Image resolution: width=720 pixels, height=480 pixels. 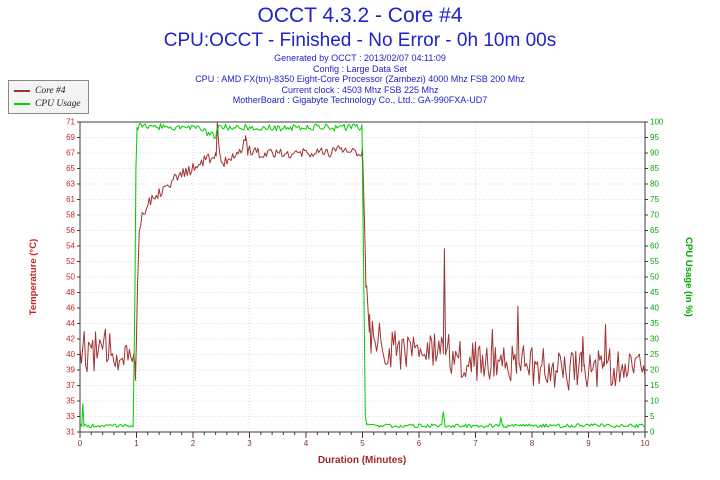 What do you see at coordinates (306, 443) in the screenshot?
I see `x-tick-label: 4` at bounding box center [306, 443].